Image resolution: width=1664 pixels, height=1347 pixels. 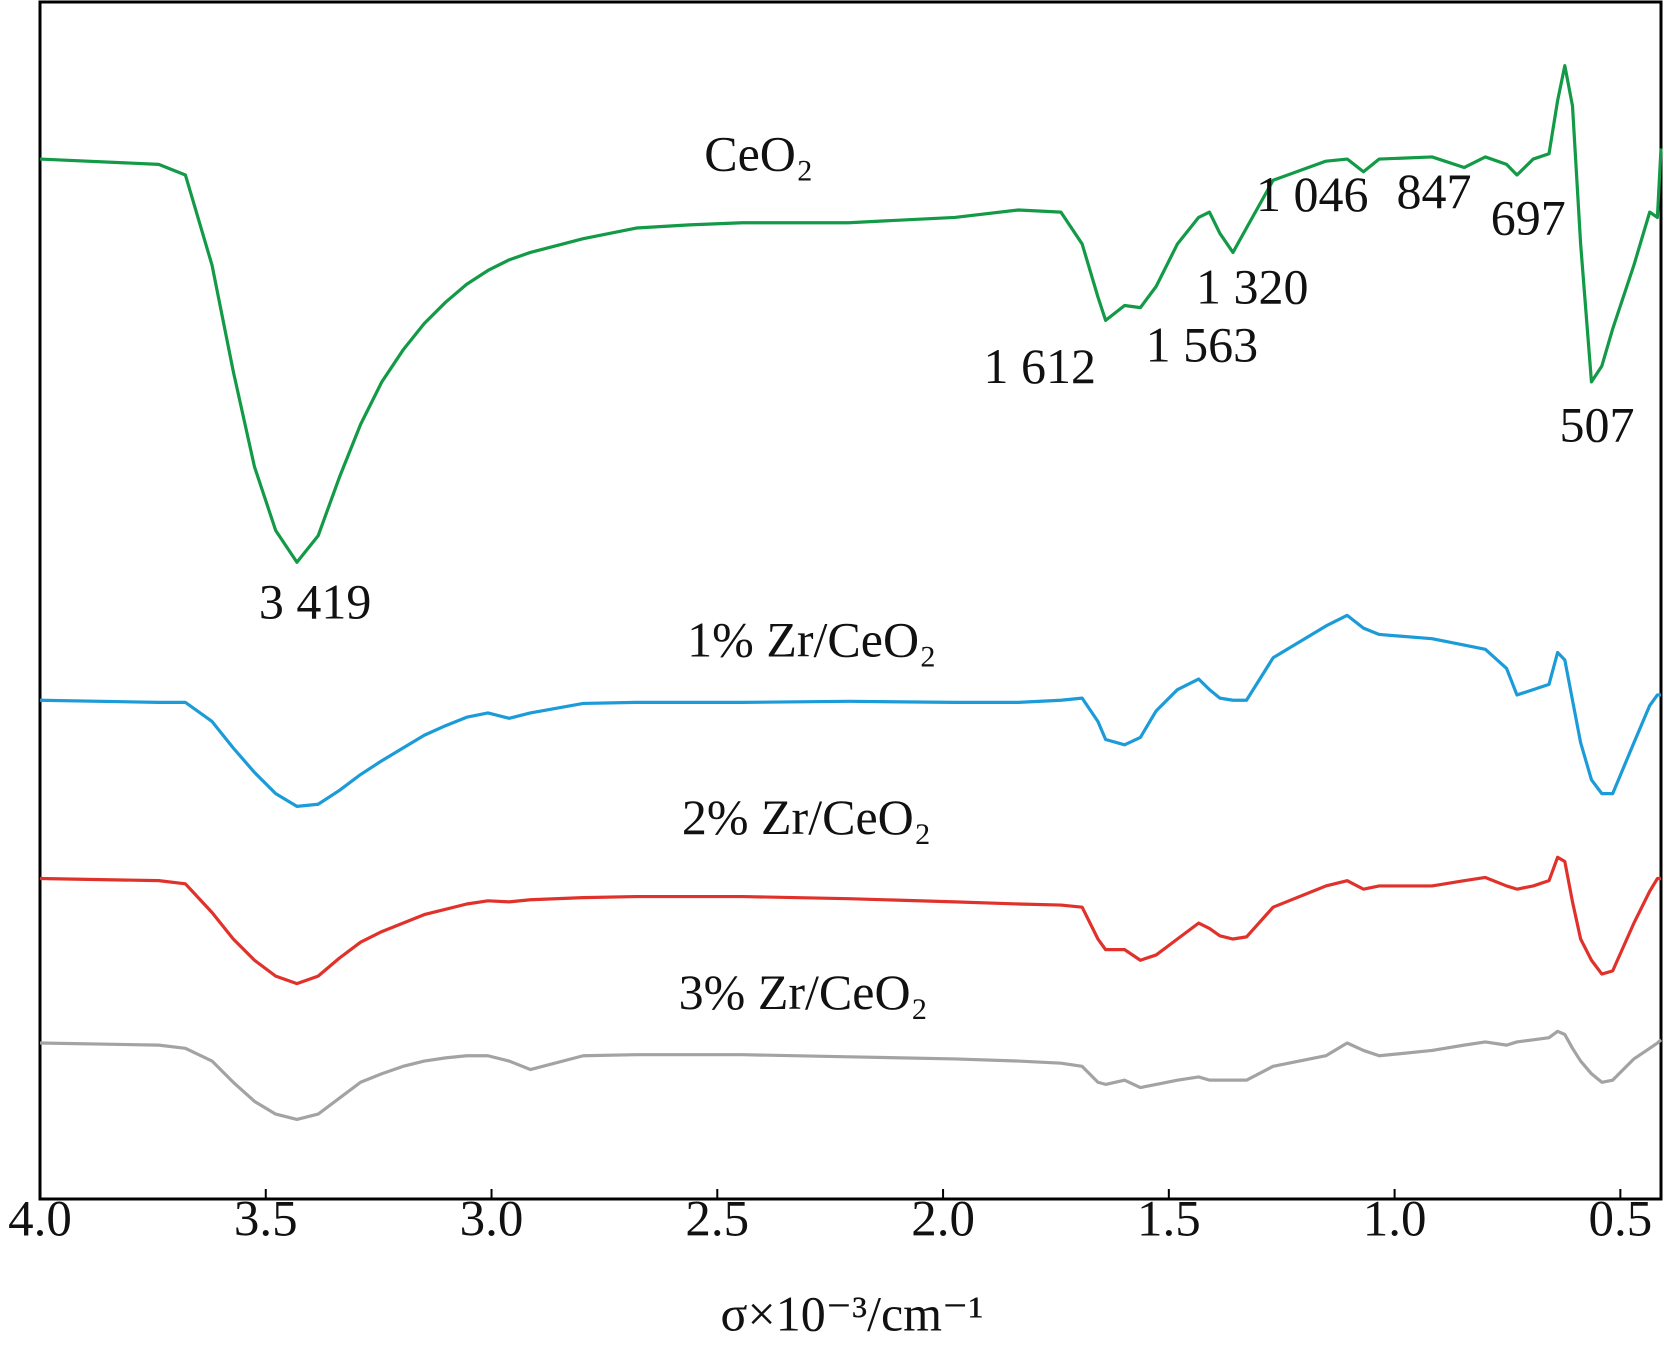 What do you see at coordinates (40, 1220) in the screenshot?
I see `x-tick-label: 4.0` at bounding box center [40, 1220].